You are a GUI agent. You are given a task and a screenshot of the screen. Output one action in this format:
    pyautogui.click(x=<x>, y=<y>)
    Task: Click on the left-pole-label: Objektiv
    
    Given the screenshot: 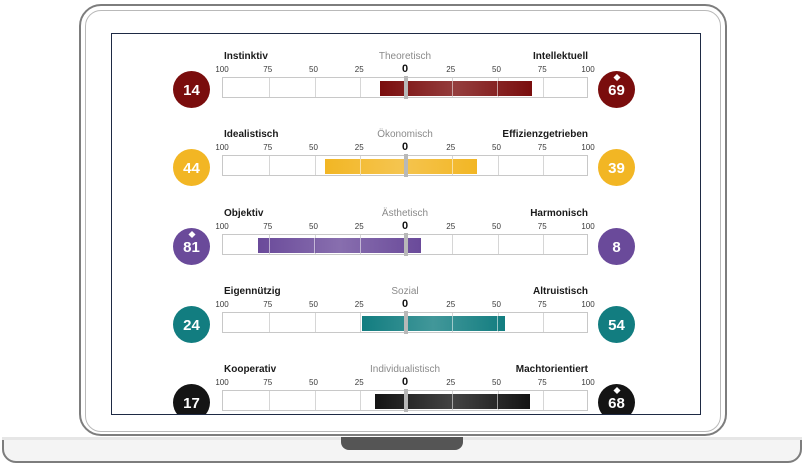 What is the action you would take?
    pyautogui.click(x=244, y=213)
    